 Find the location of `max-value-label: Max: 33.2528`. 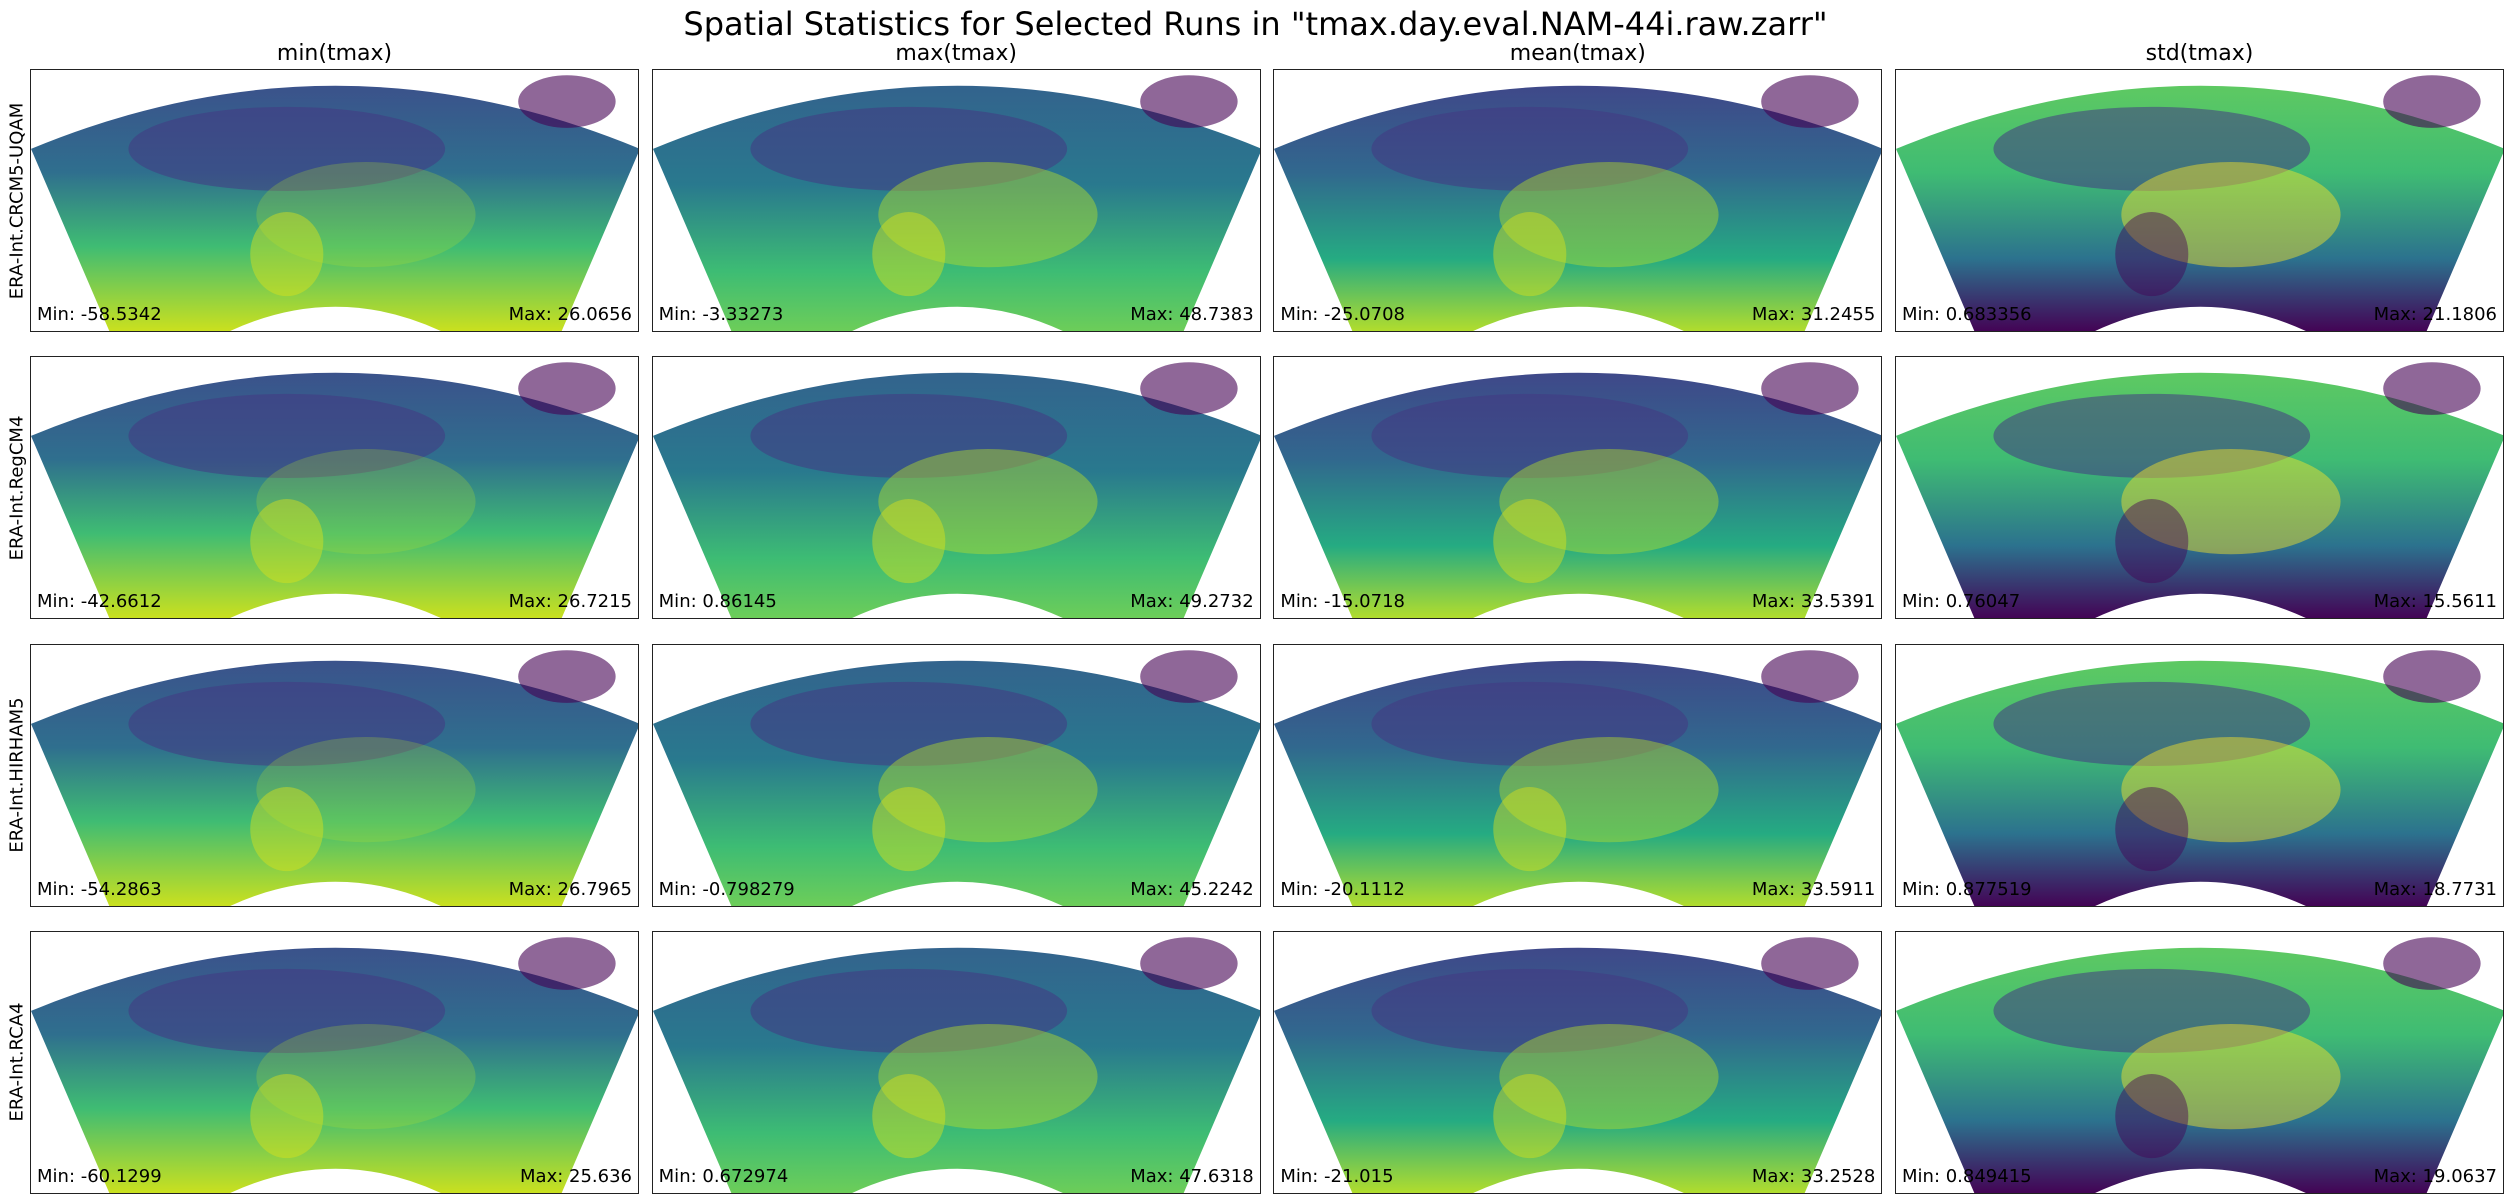

max-value-label: Max: 33.2528 is located at coordinates (1813, 1176).